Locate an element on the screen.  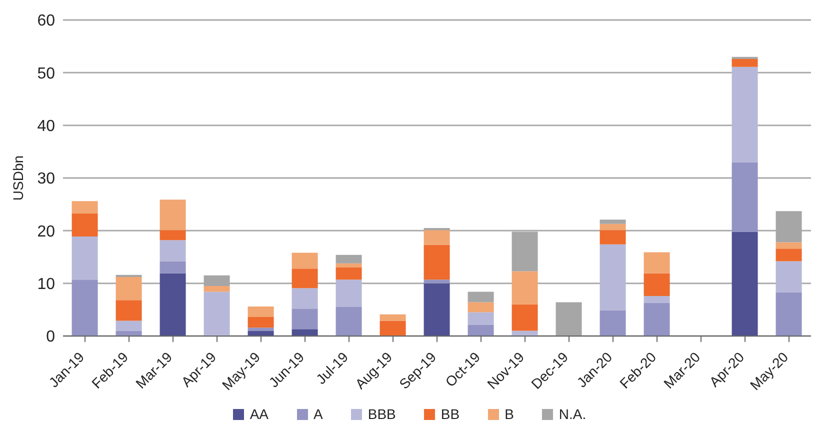
y-tick-label: 50 is located at coordinates (46, 73).